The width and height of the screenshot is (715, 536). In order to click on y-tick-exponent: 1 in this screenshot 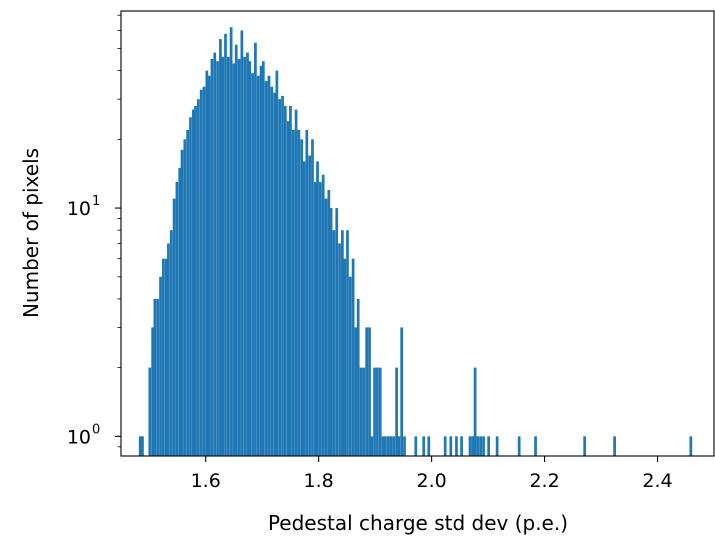, I will do `click(96, 201)`.